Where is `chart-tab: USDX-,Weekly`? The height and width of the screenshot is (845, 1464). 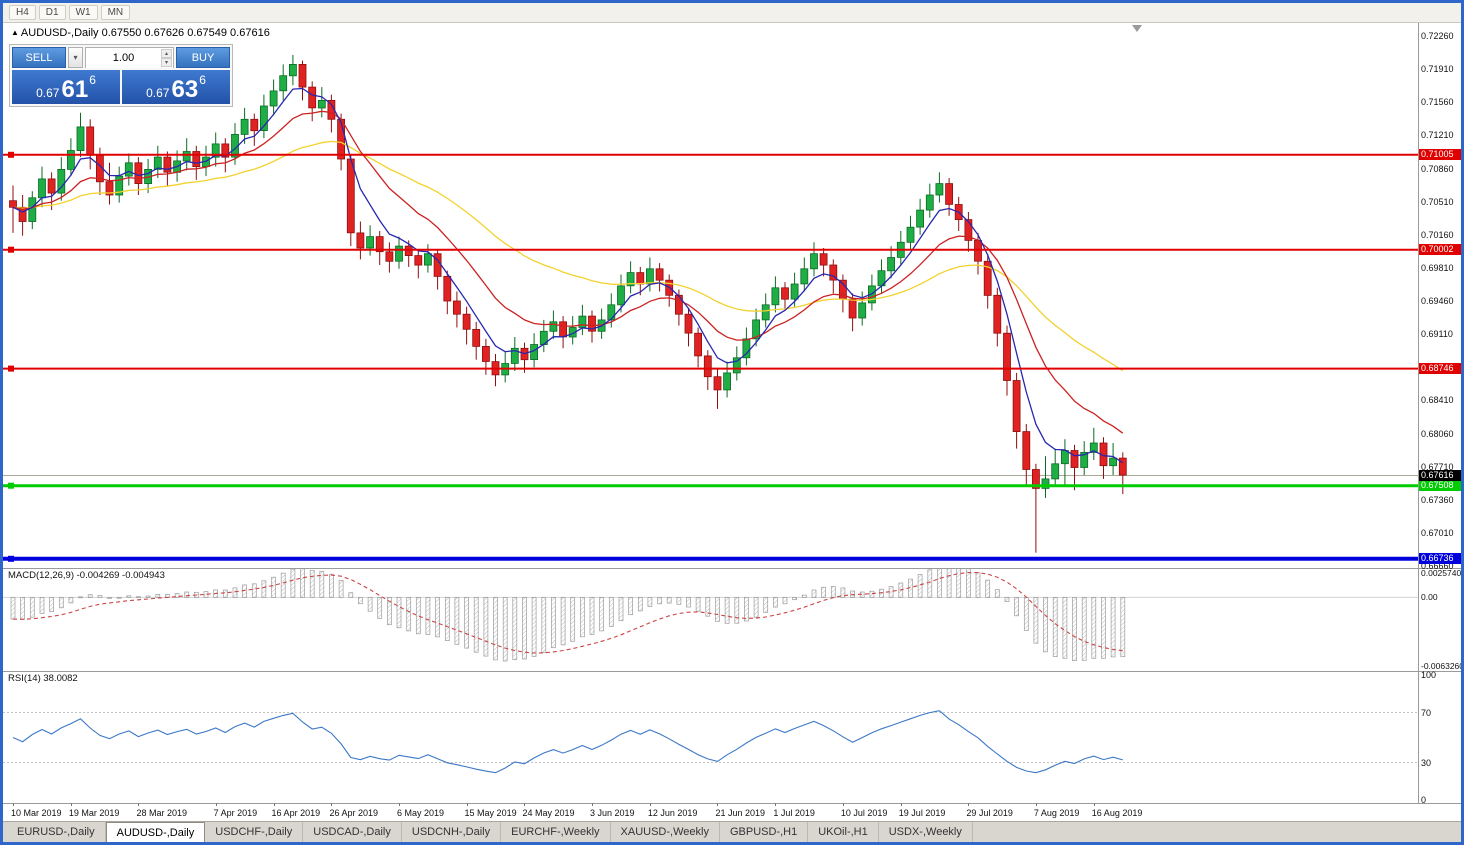 chart-tab: USDX-,Weekly is located at coordinates (926, 832).